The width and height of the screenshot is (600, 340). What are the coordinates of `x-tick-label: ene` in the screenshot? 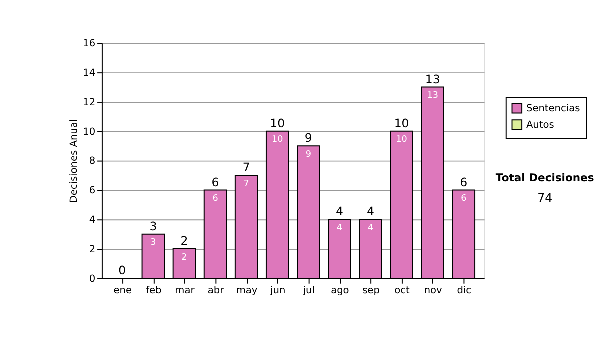 It's located at (123, 291).